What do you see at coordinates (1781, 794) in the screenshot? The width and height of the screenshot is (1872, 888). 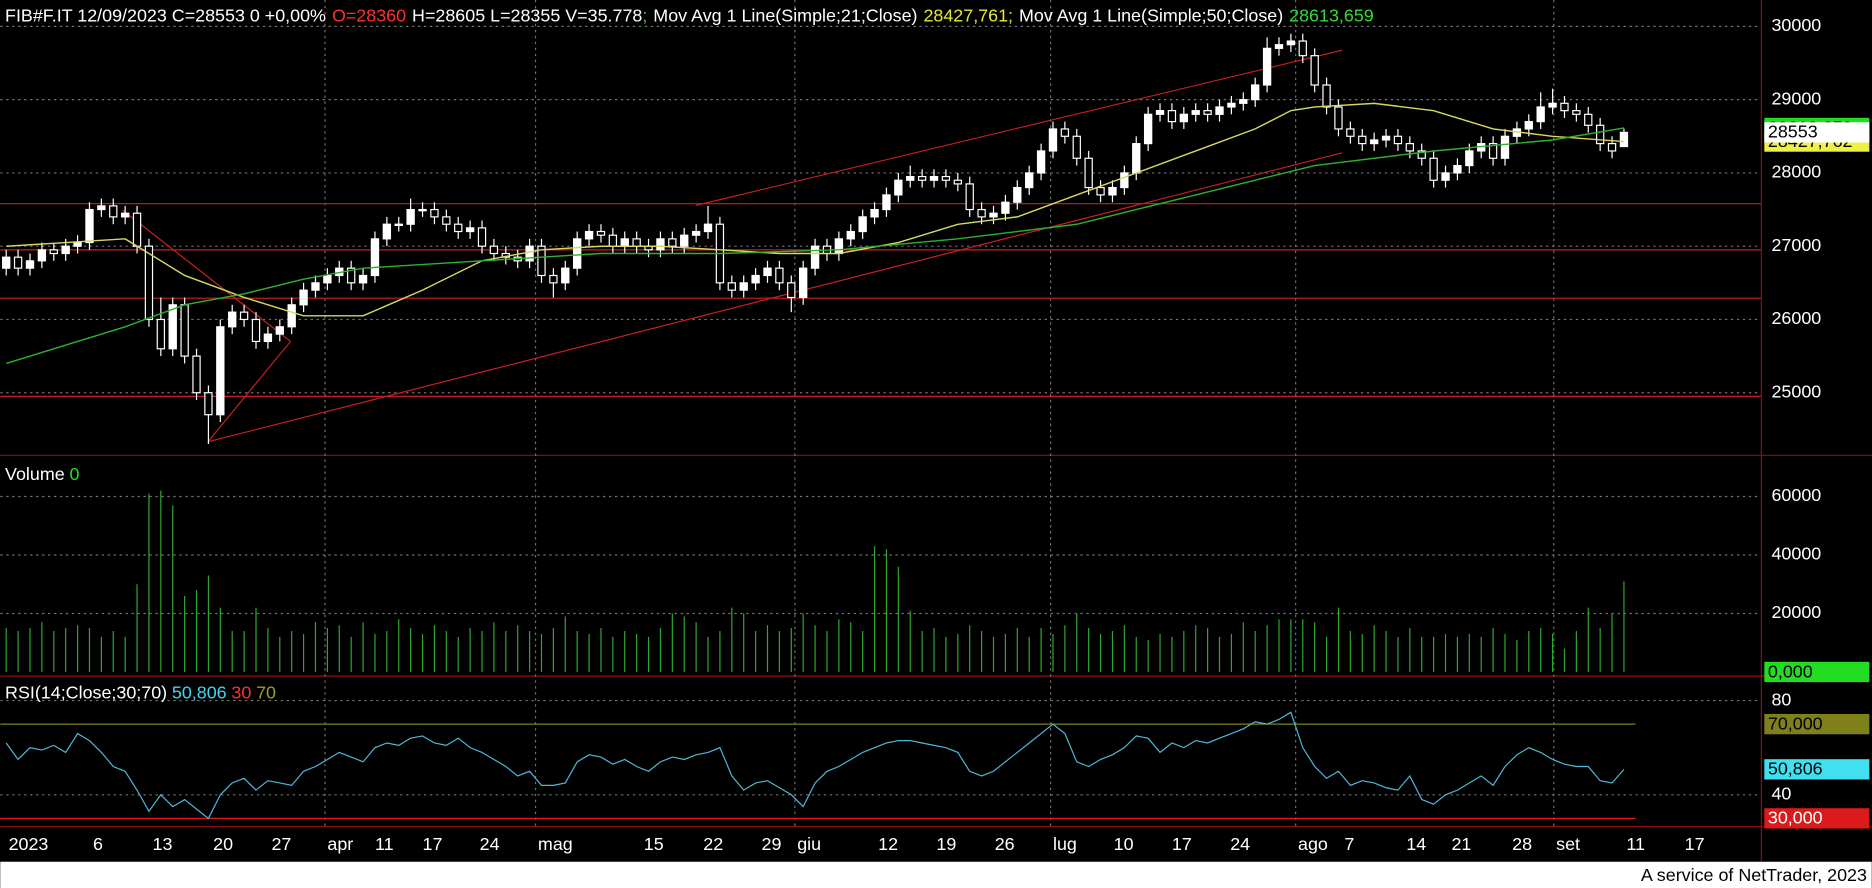 I see `y-tick-label: 40` at bounding box center [1781, 794].